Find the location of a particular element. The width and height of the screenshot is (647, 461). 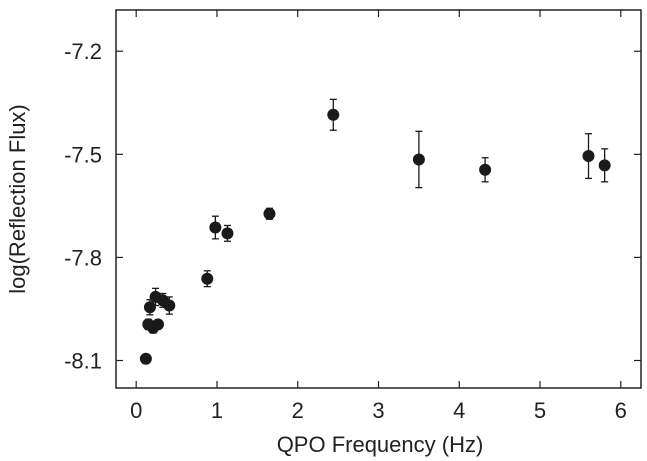

y-axis-title: log(Reflection Flux) is located at coordinates (17, 199).